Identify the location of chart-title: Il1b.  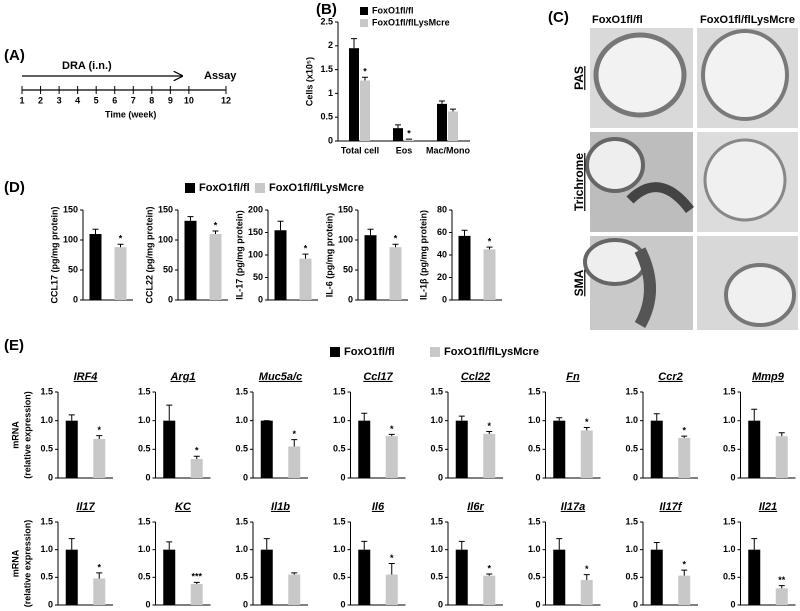
(280, 507).